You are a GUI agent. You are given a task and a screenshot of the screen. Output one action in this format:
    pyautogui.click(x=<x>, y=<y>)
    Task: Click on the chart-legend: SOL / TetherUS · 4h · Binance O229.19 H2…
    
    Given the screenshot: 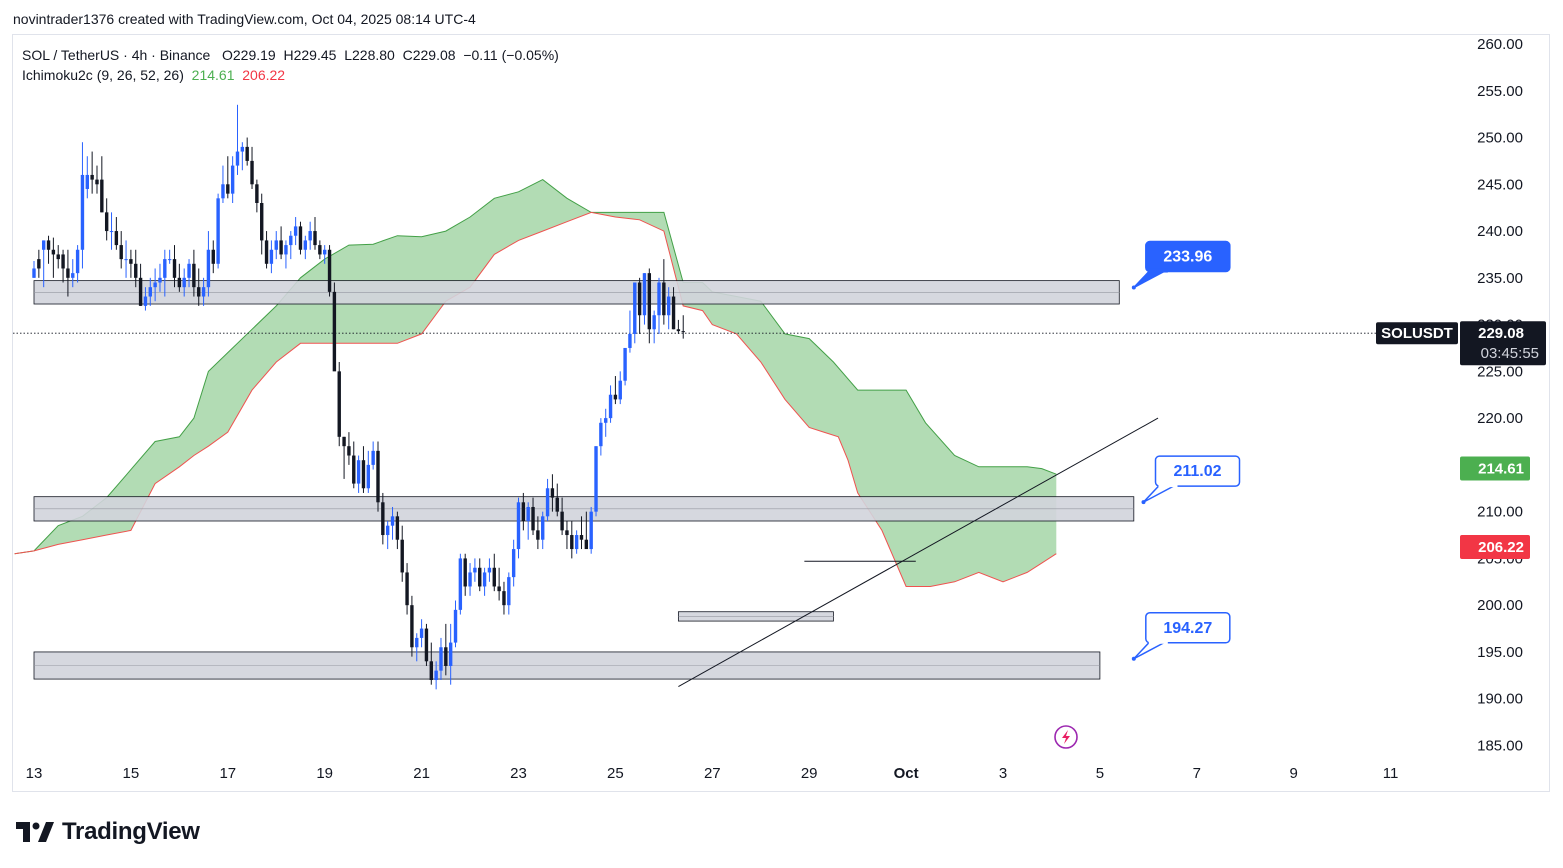 What is the action you would take?
    pyautogui.click(x=290, y=65)
    